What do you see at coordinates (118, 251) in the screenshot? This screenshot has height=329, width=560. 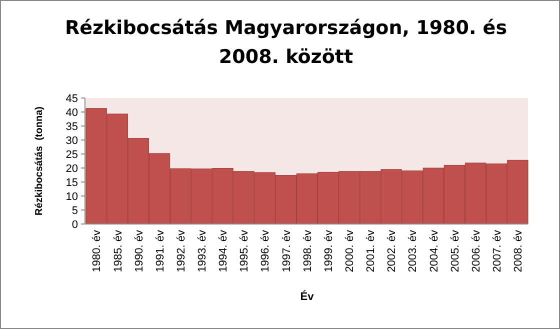 I see `x-tick-label: 1985. év` at bounding box center [118, 251].